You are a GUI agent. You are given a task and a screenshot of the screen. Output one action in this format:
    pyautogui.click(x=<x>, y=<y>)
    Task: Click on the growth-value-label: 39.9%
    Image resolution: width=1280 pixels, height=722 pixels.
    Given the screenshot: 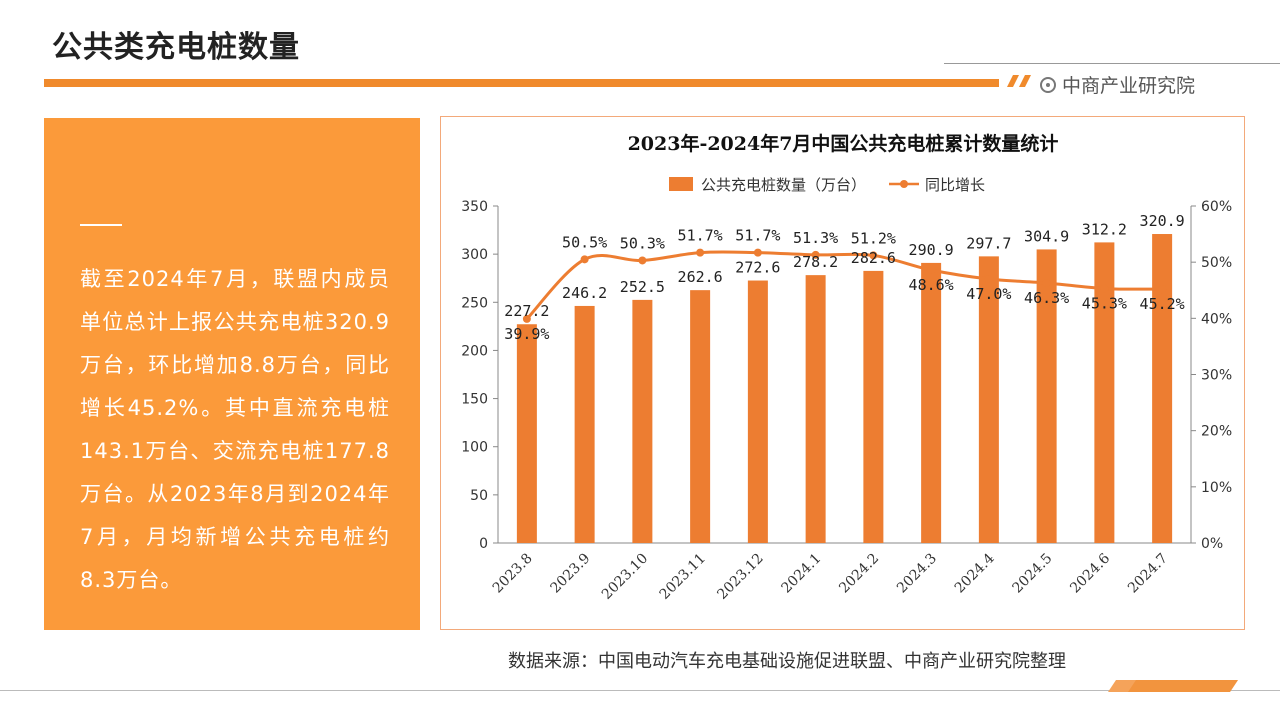 What is the action you would take?
    pyautogui.click(x=526, y=334)
    